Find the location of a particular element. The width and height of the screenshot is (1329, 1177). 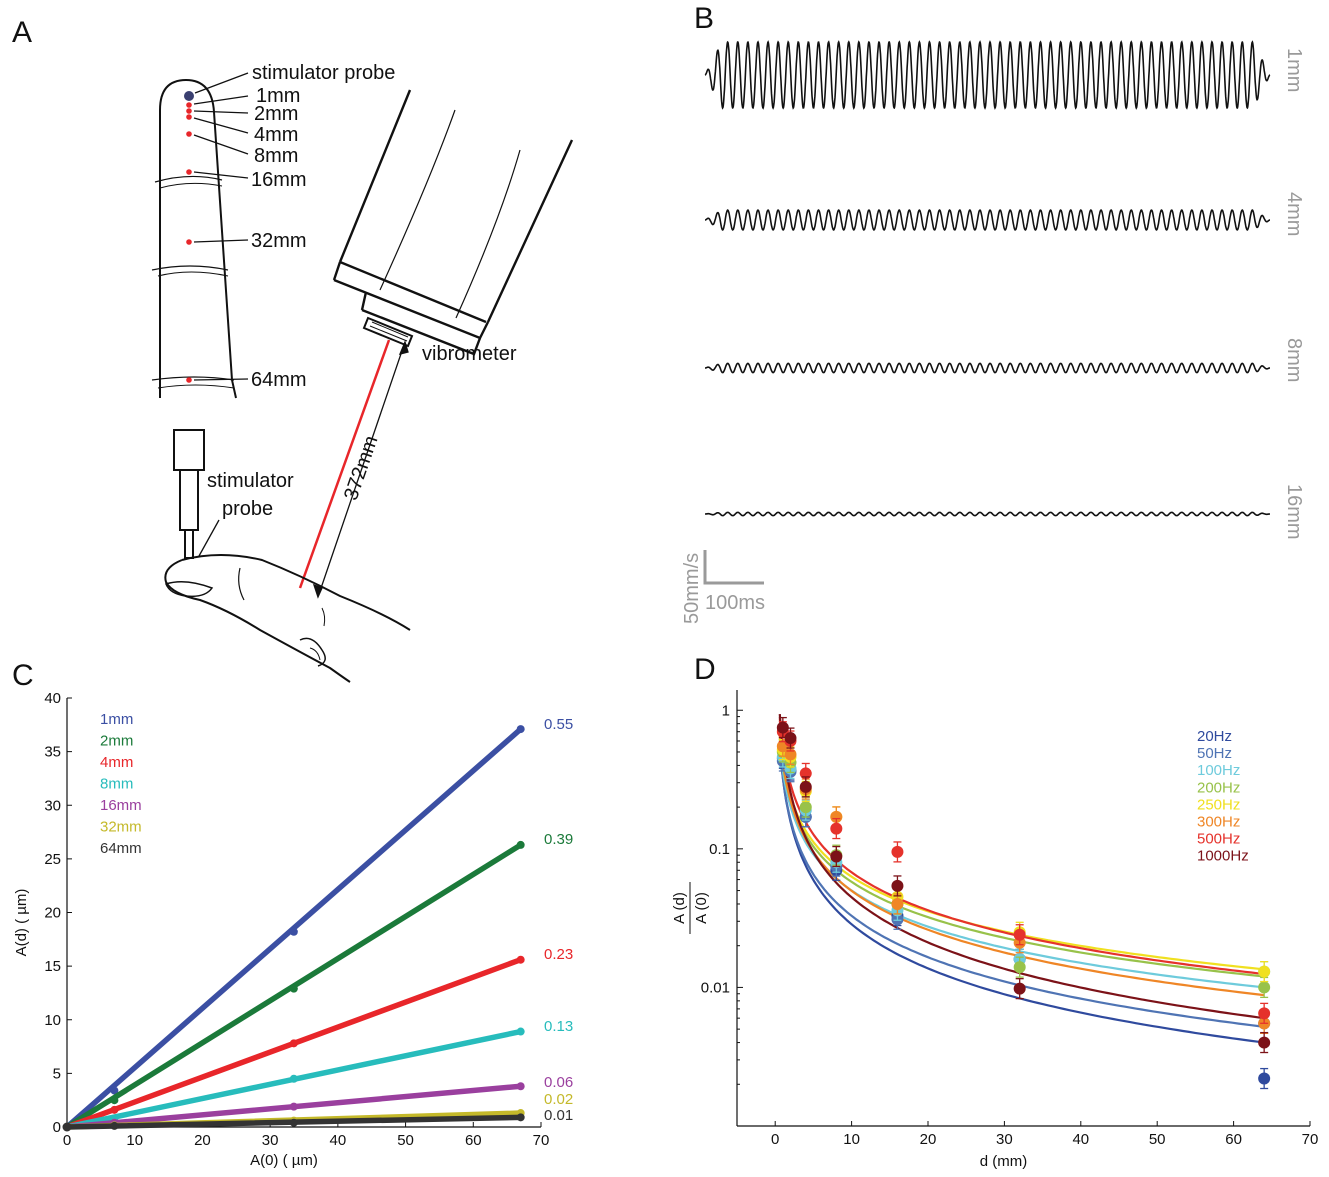

probe-leader is located at coordinates (209, 538).